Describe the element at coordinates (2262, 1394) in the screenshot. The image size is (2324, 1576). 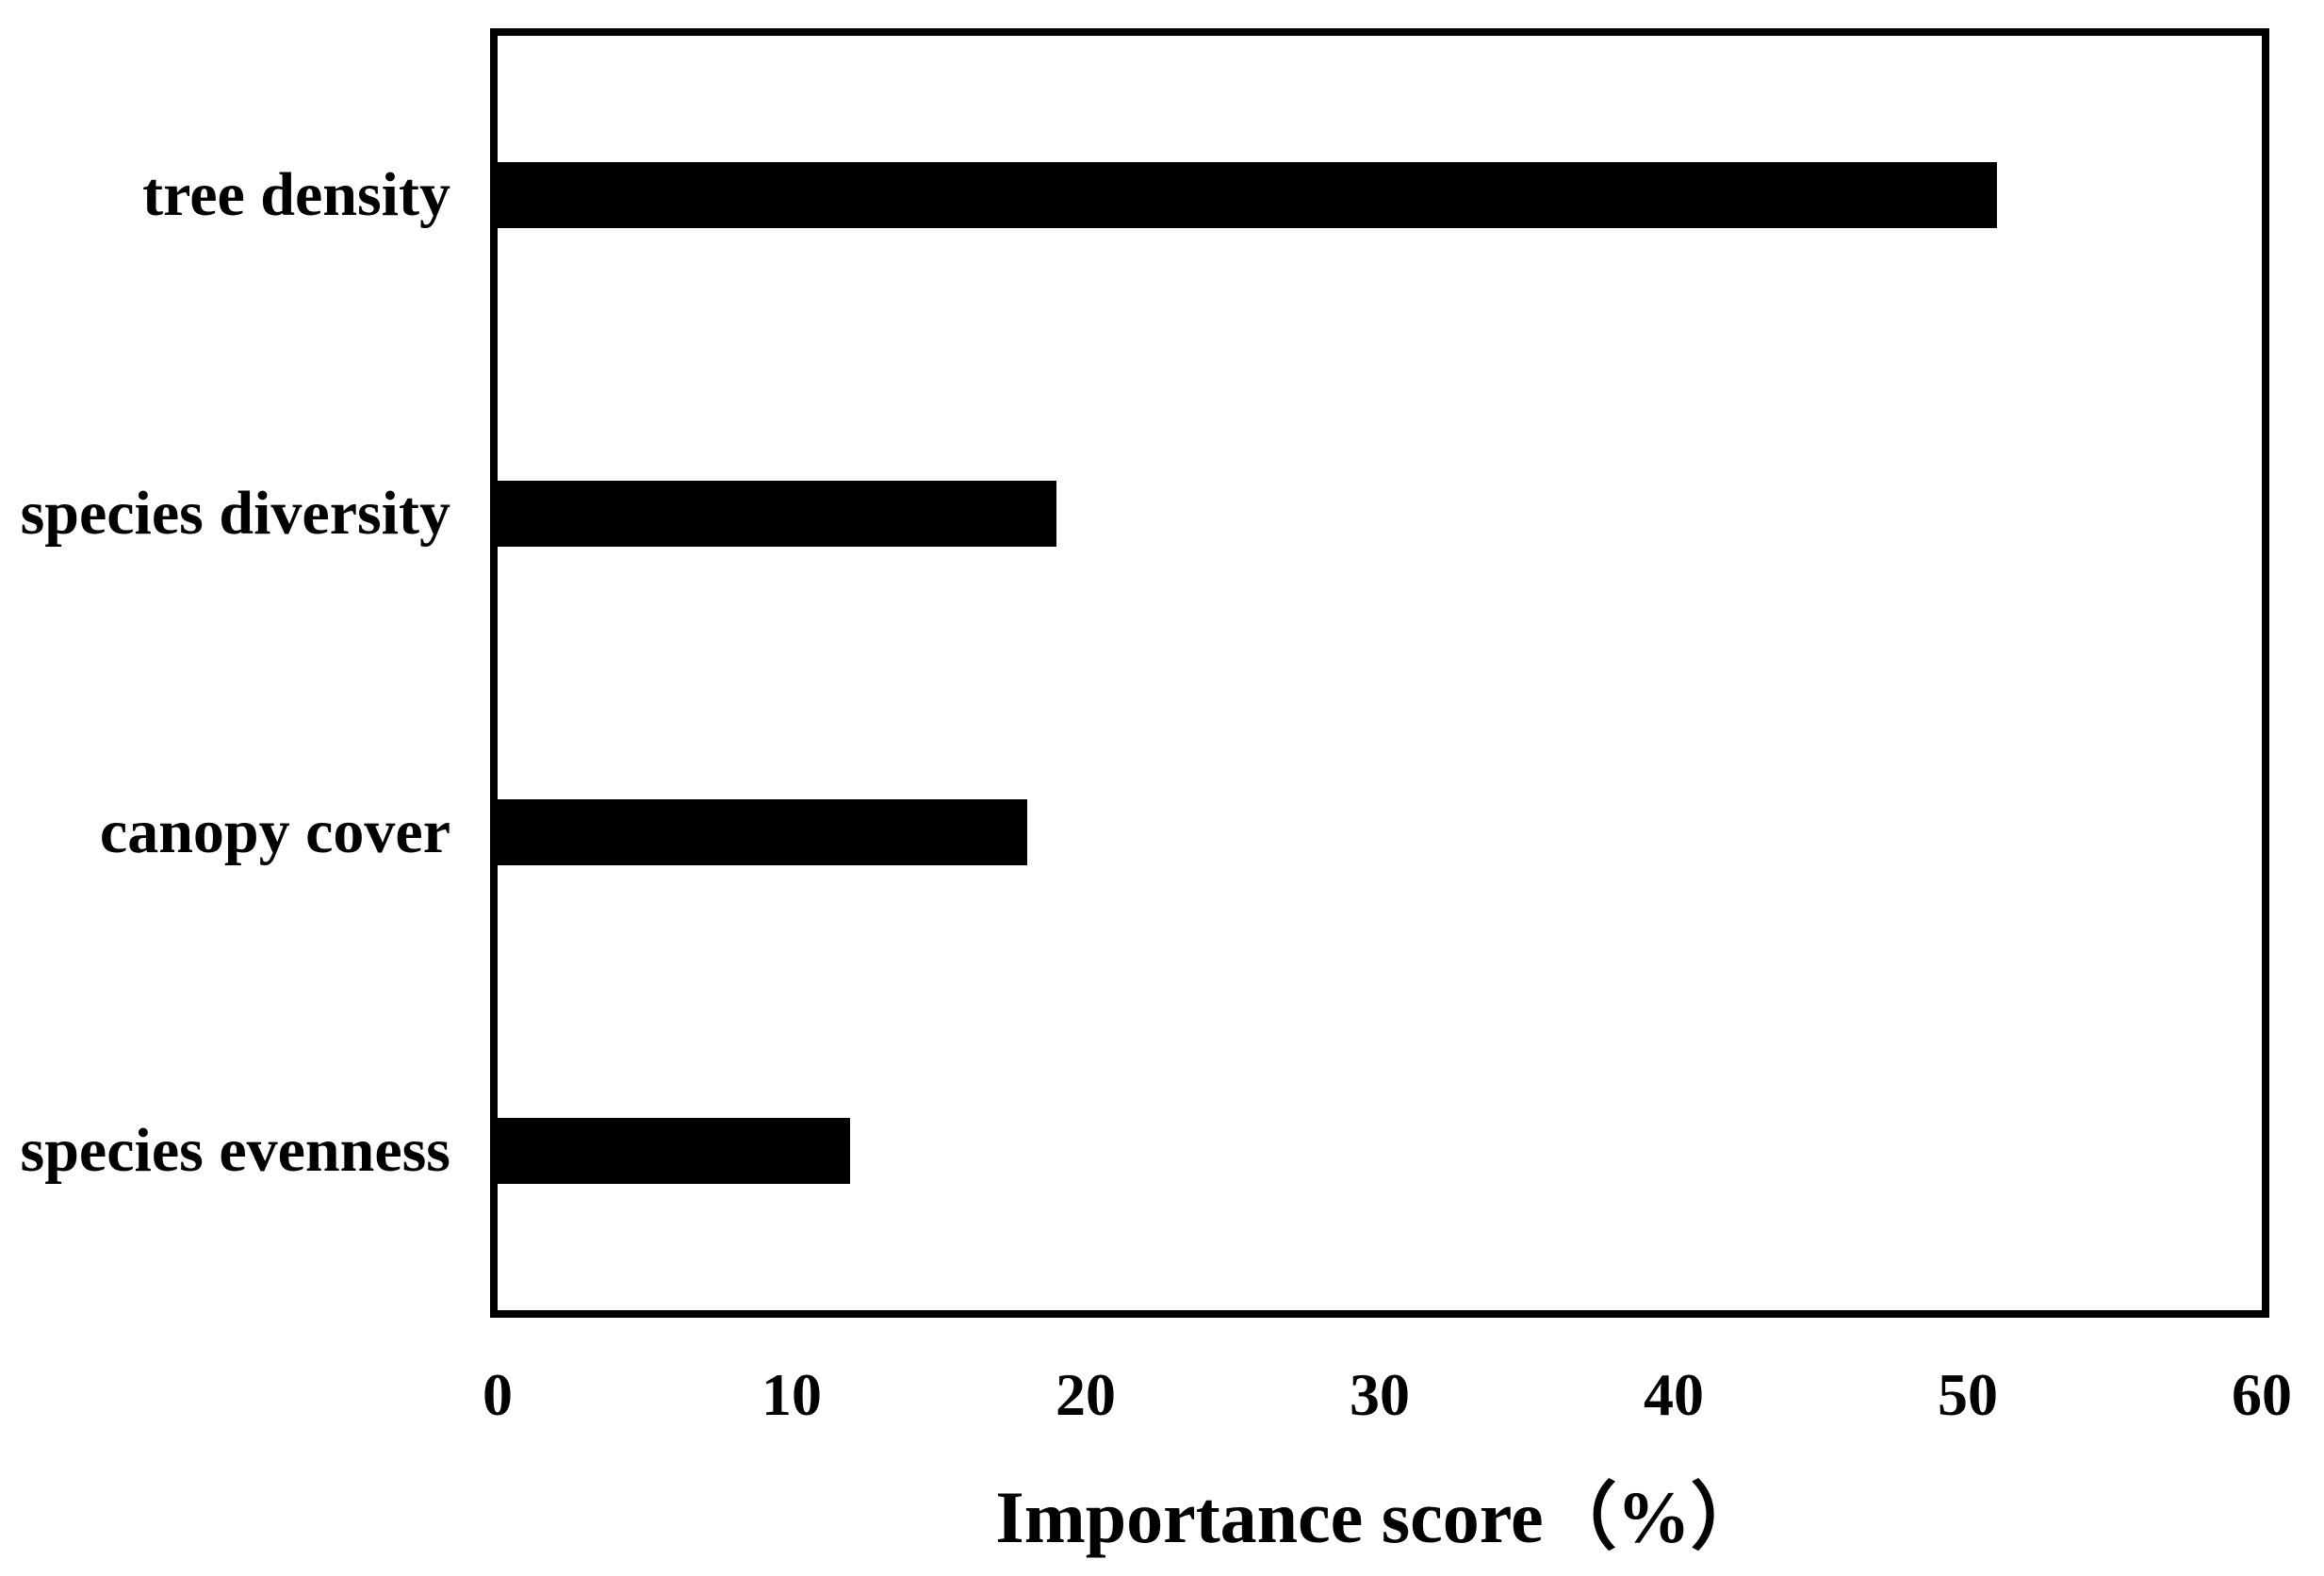
I see `x-tick-label-60: 60` at that location.